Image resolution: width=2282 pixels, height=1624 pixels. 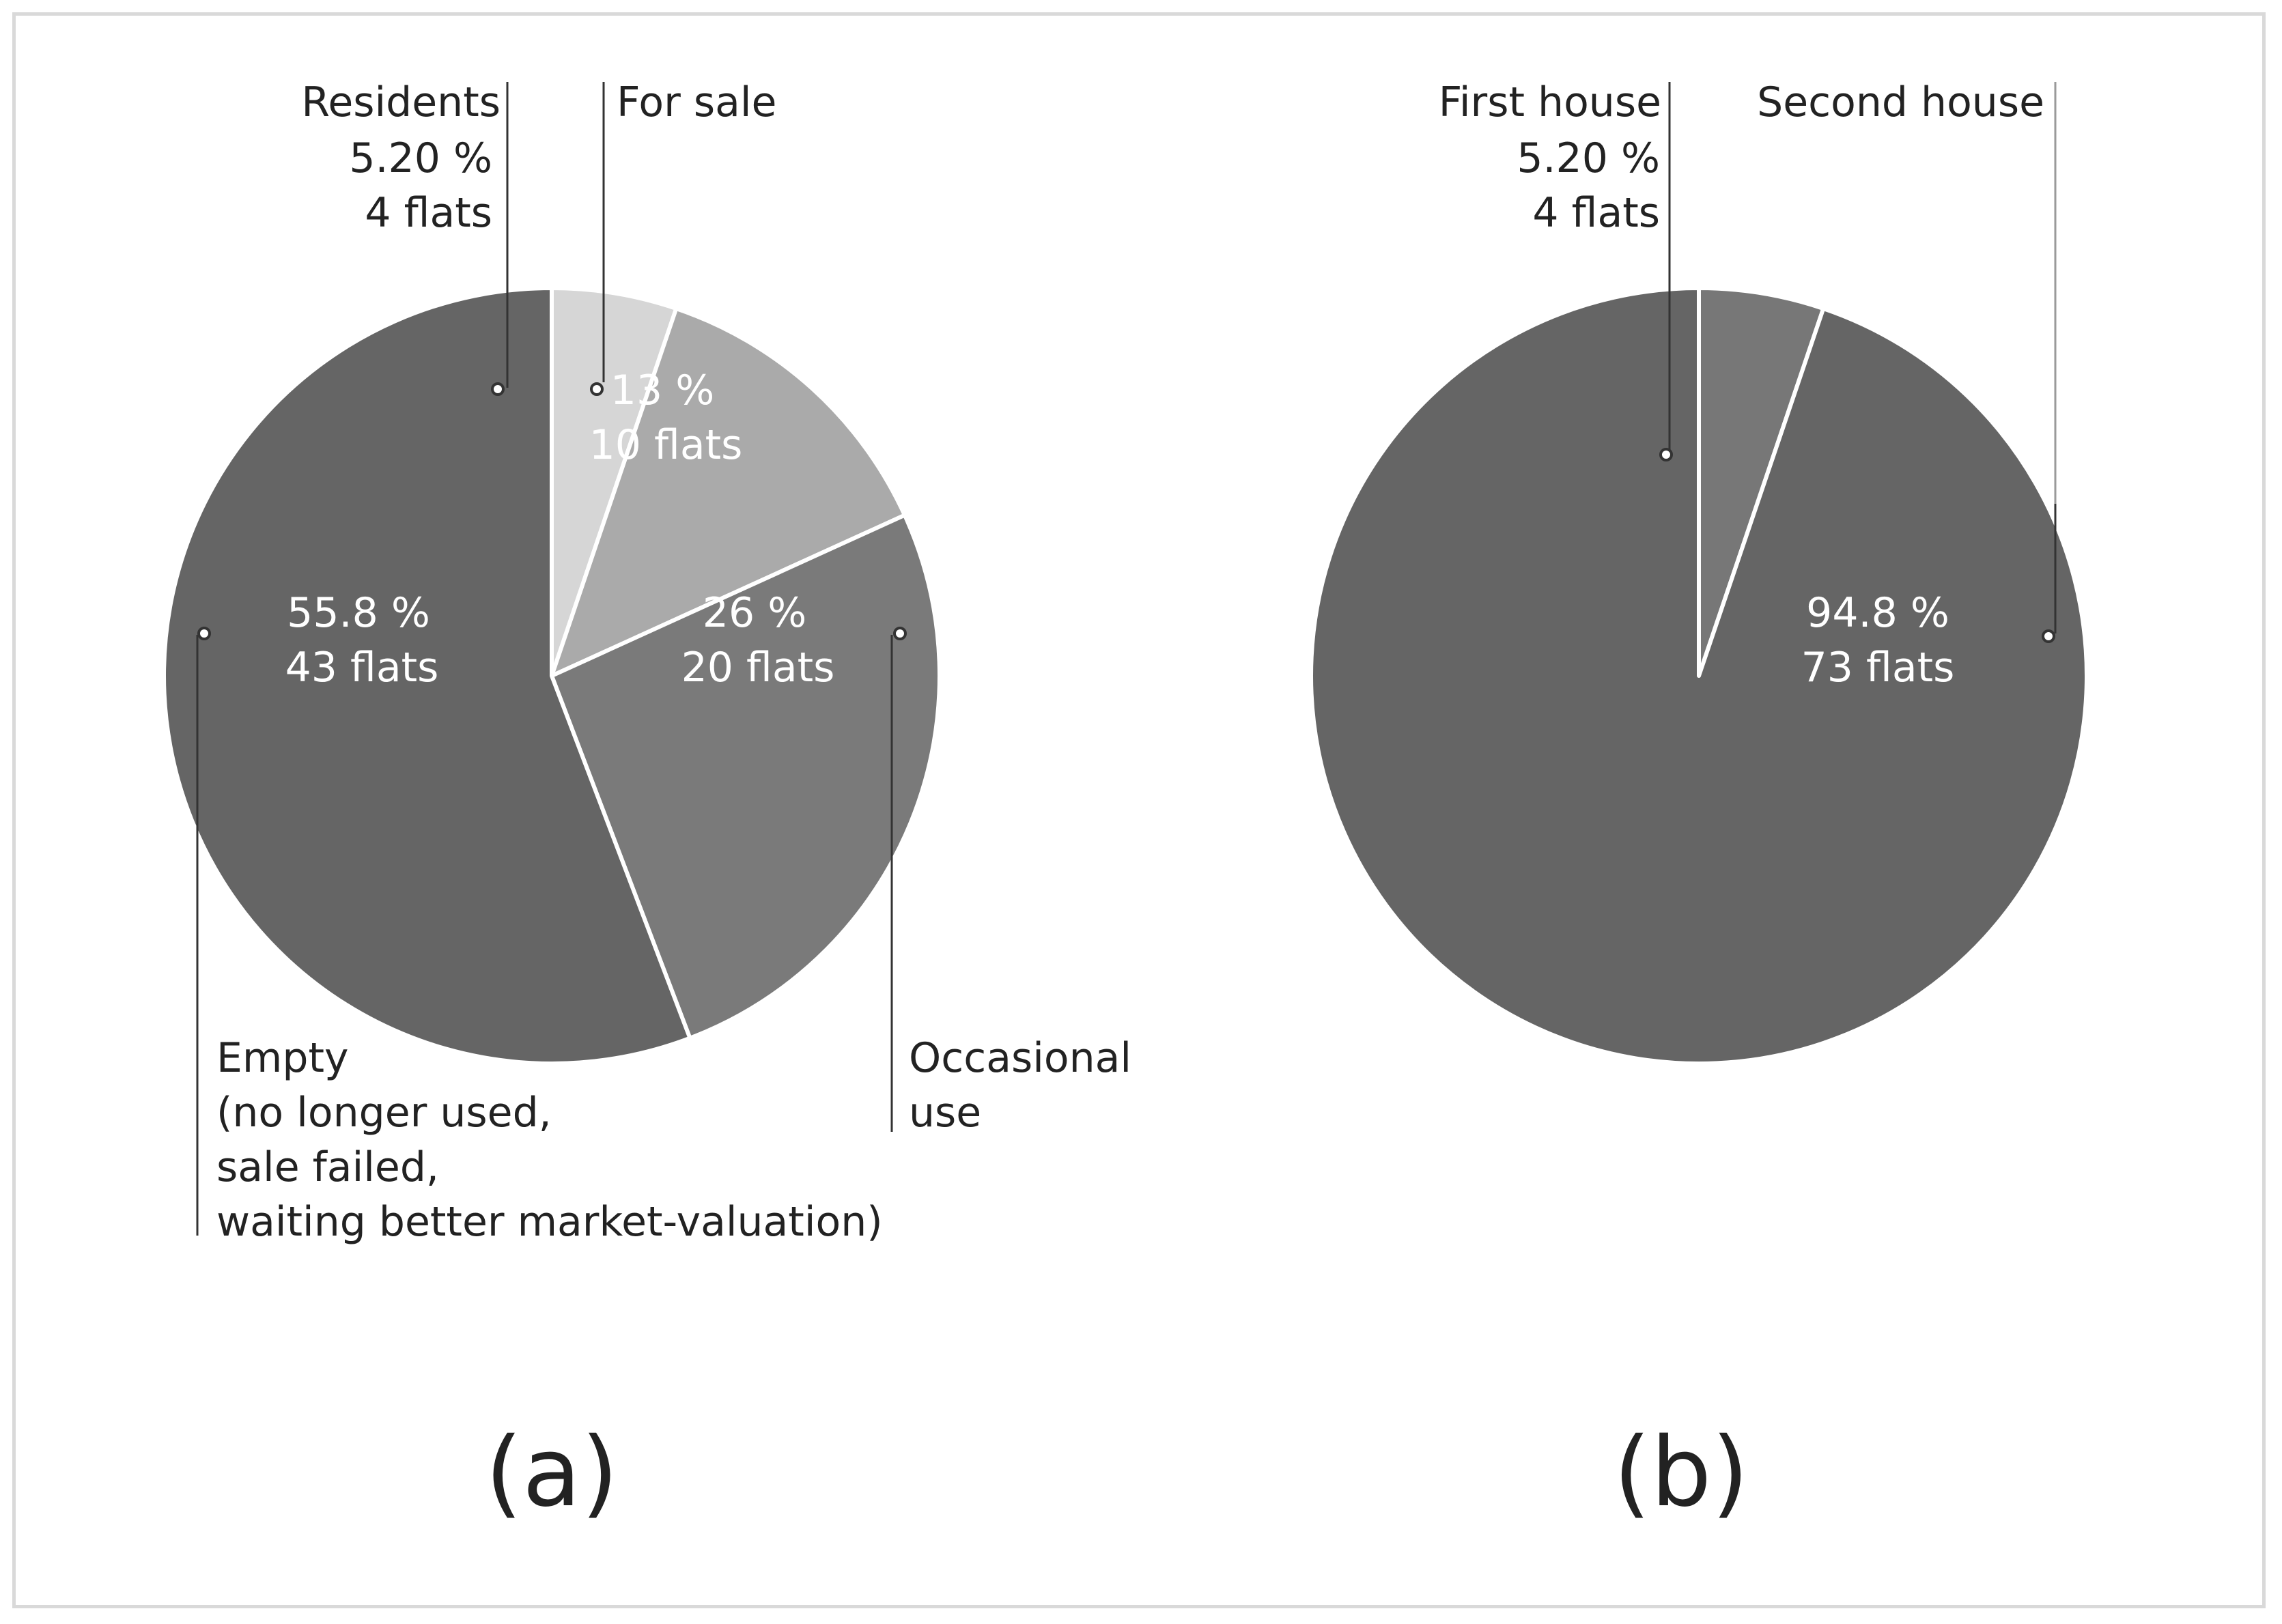 I want to click on occasional-percent: 26 %, so click(x=755, y=613).